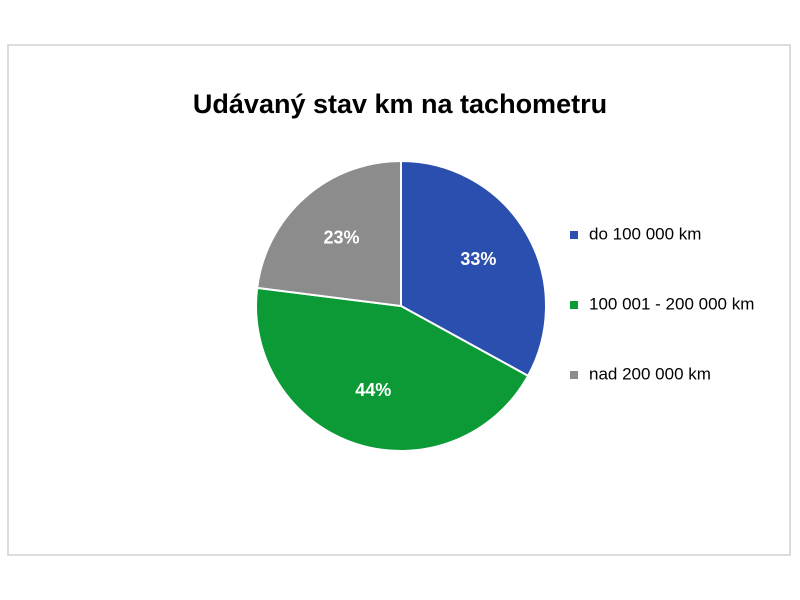 Image resolution: width=800 pixels, height=600 pixels. I want to click on data-label: 23%, so click(342, 237).